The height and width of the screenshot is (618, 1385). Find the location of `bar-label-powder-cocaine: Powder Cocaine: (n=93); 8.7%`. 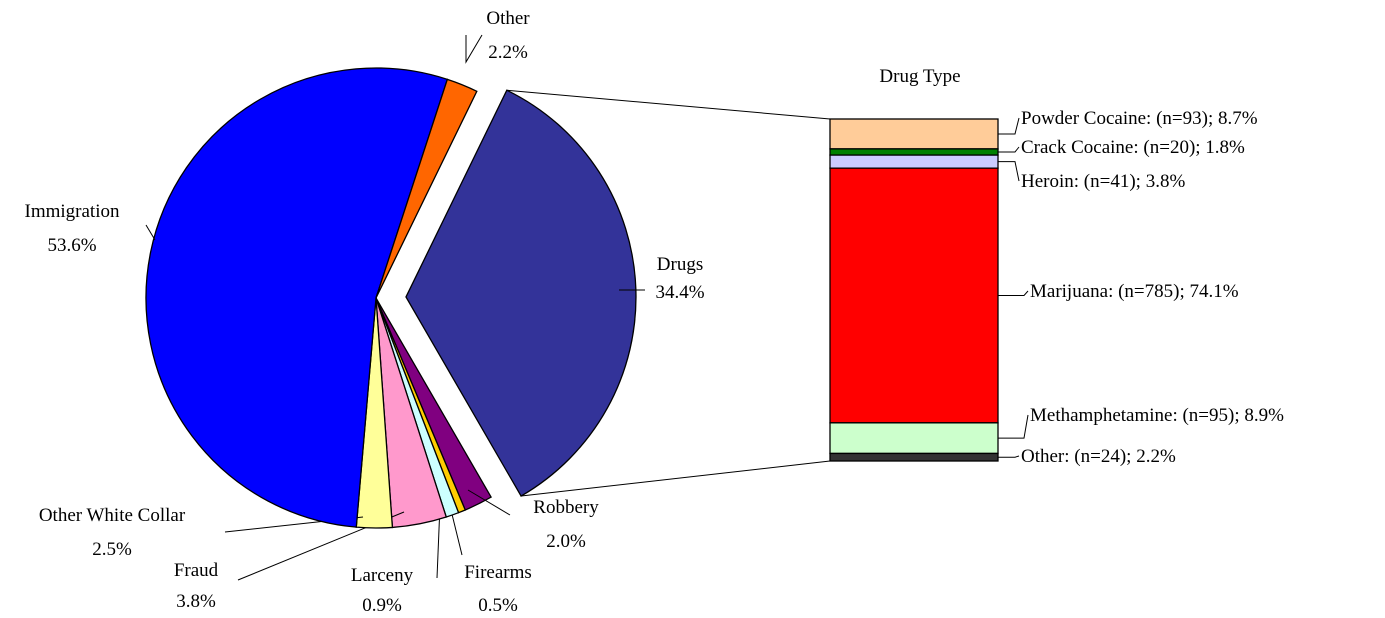

bar-label-powder-cocaine: Powder Cocaine: (n=93); 8.7% is located at coordinates (1139, 118).